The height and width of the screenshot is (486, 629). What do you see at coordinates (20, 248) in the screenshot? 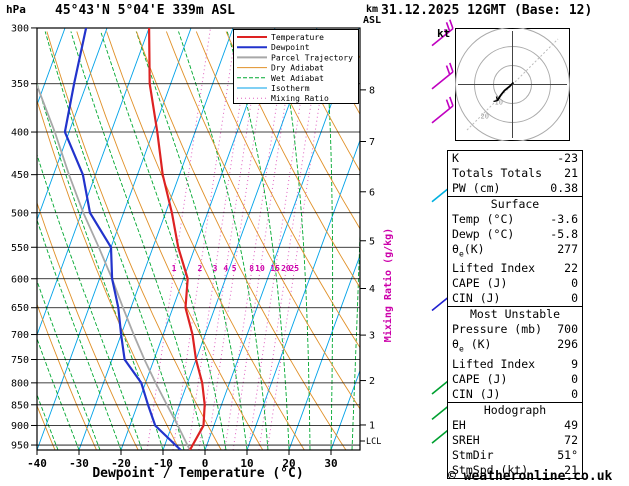
I see `pressure-tick-label: 550` at bounding box center [20, 248].